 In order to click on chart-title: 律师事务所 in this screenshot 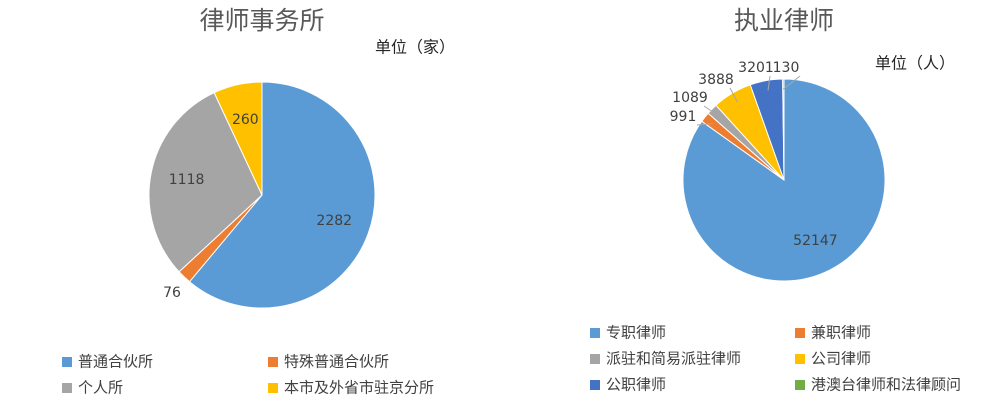, I will do `click(261, 20)`.